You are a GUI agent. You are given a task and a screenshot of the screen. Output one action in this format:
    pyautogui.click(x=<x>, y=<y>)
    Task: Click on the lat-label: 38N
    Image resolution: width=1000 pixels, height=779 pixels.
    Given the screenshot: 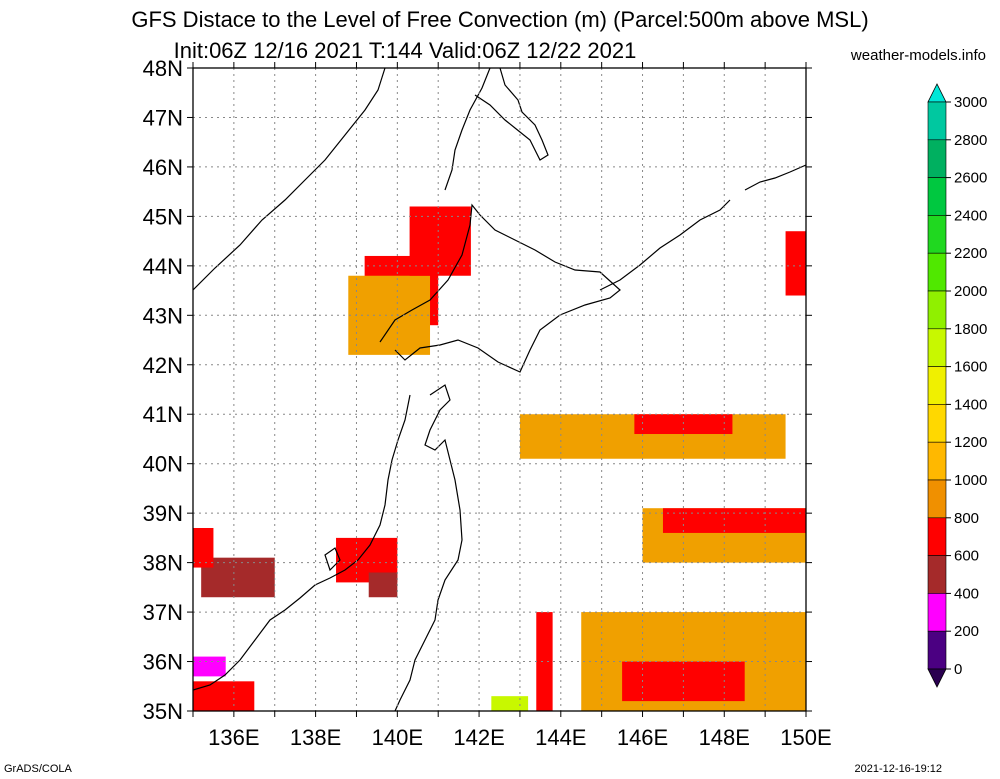 What is the action you would take?
    pyautogui.click(x=163, y=563)
    